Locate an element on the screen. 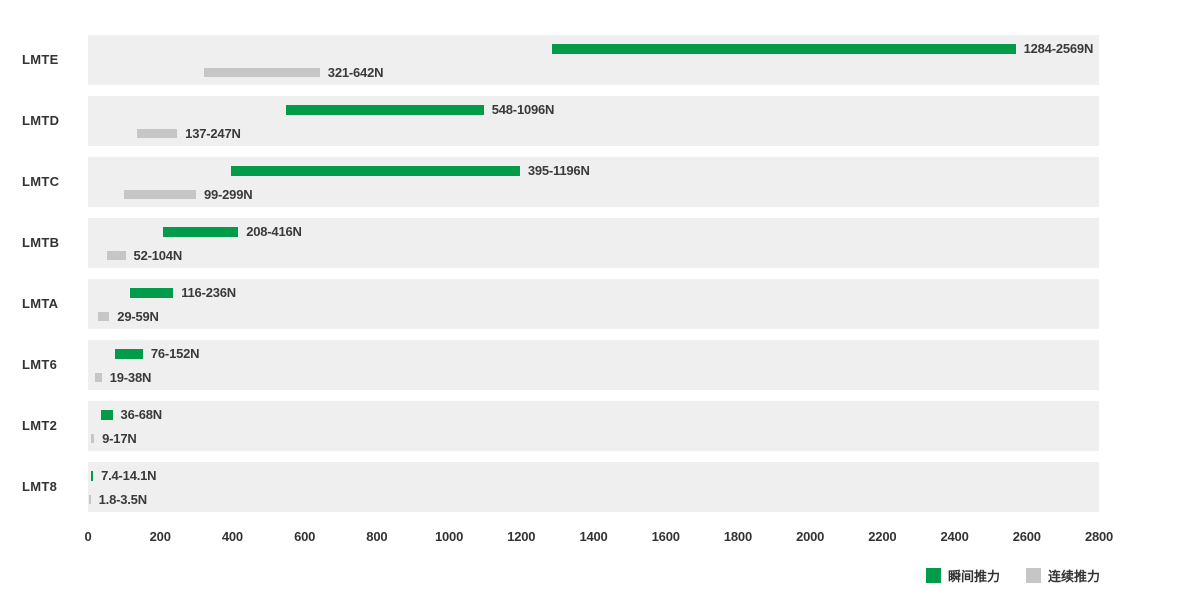 This screenshot has height=610, width=1201. legend-label-continuous: 连续推力 is located at coordinates (1073, 576).